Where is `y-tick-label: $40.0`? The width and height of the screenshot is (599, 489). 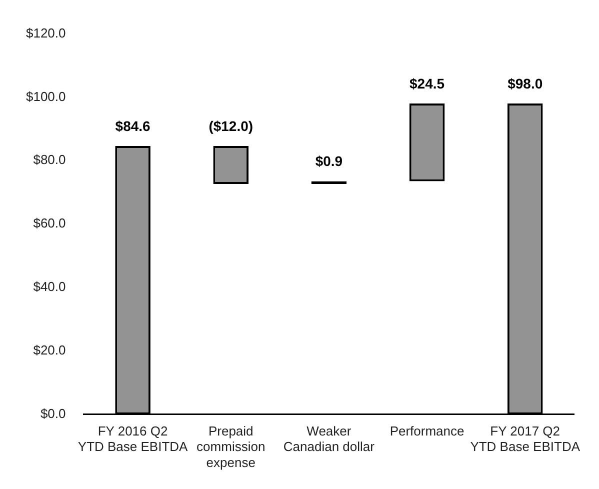 y-tick-label: $40.0 is located at coordinates (49, 286).